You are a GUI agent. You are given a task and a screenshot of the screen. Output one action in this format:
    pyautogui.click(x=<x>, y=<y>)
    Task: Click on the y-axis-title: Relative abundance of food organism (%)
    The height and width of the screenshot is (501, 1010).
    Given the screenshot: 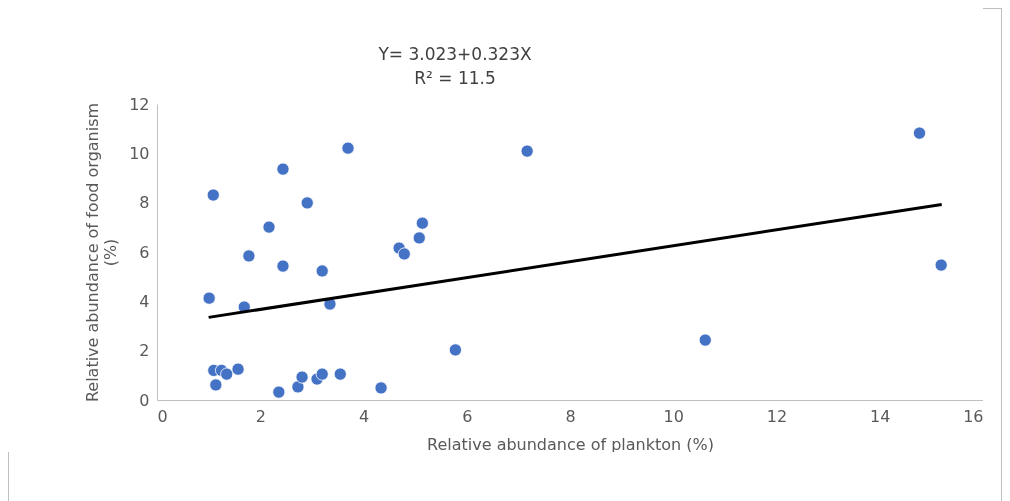 What is the action you would take?
    pyautogui.click(x=102, y=252)
    